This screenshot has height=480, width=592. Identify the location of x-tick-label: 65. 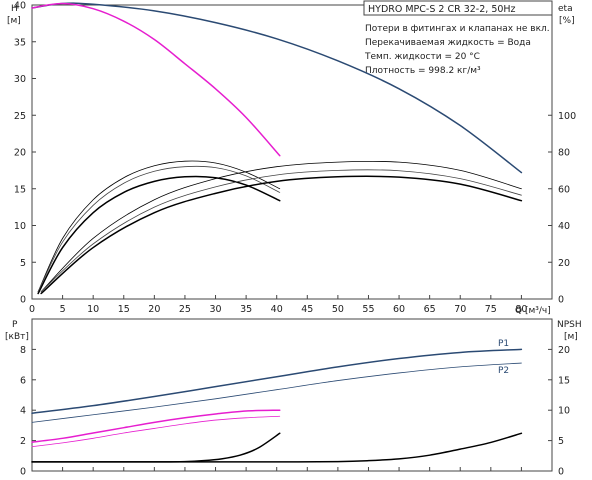
(430, 309).